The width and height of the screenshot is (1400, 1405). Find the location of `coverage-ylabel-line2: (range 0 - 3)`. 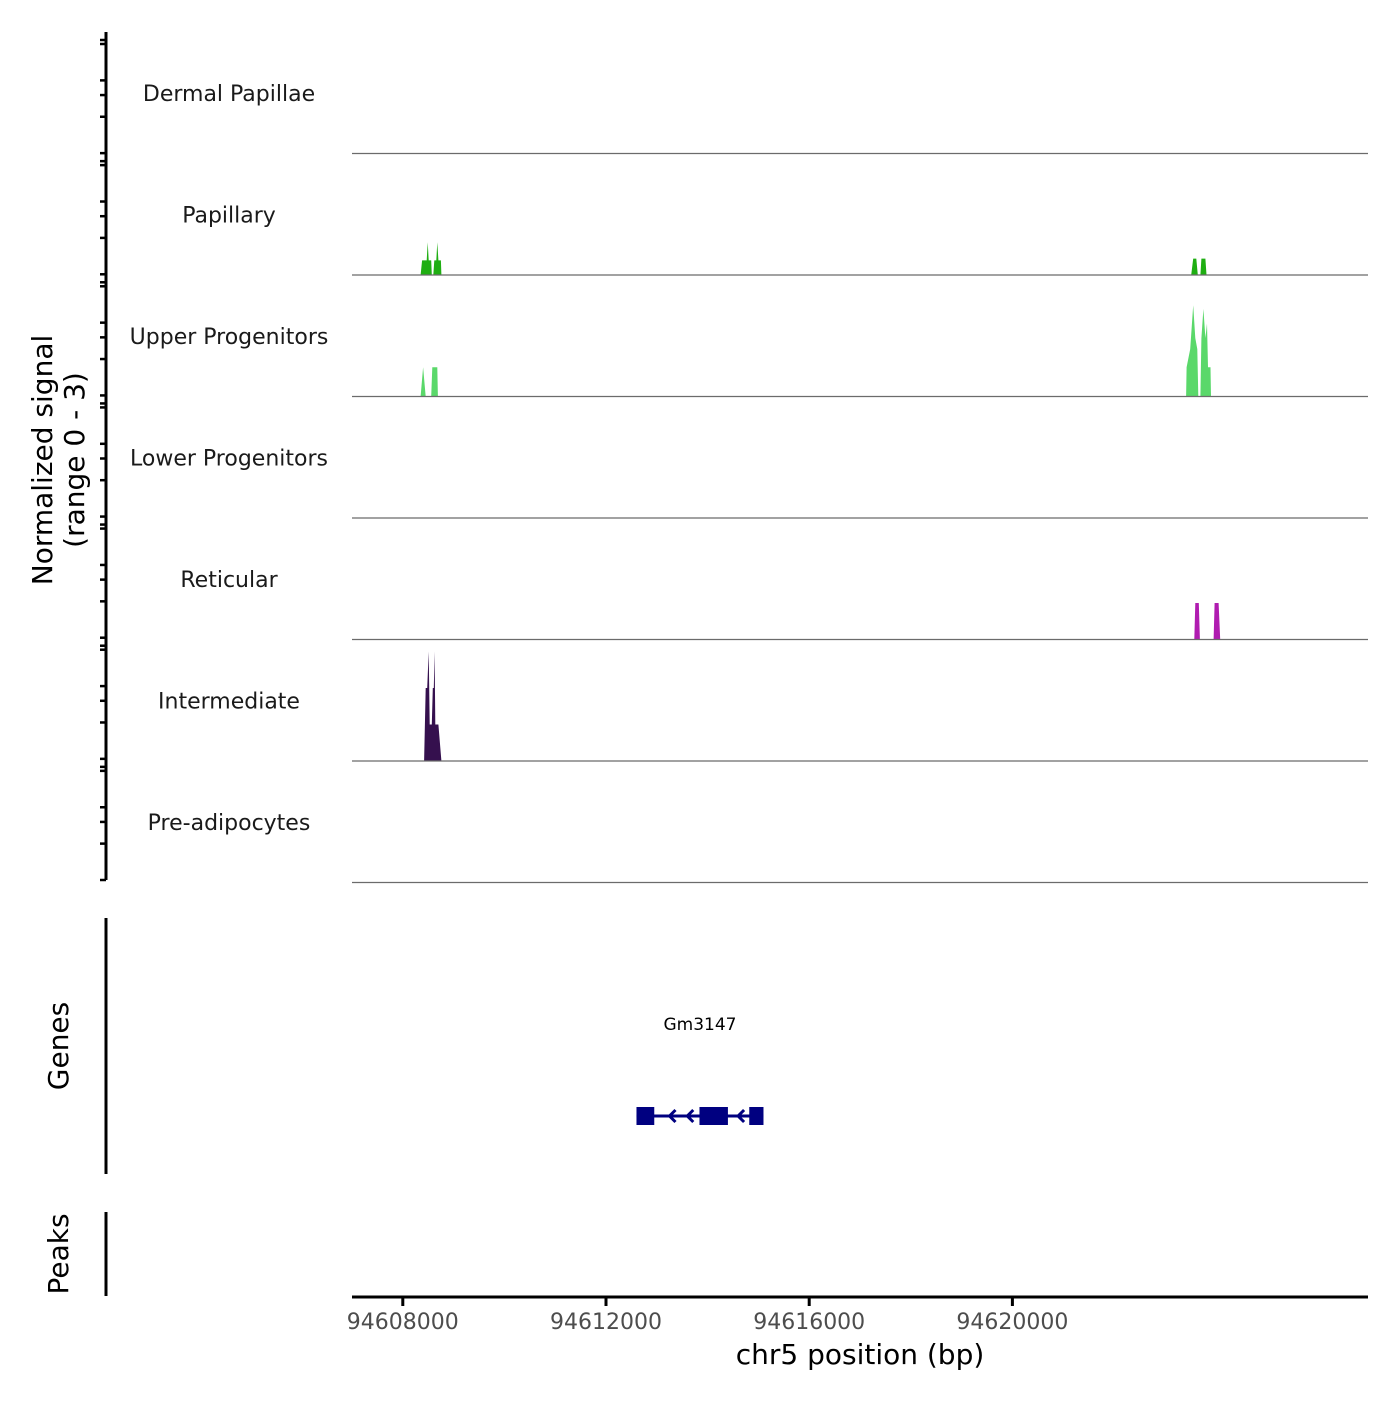

coverage-ylabel-line2: (range 0 - 3) is located at coordinates (74, 460).